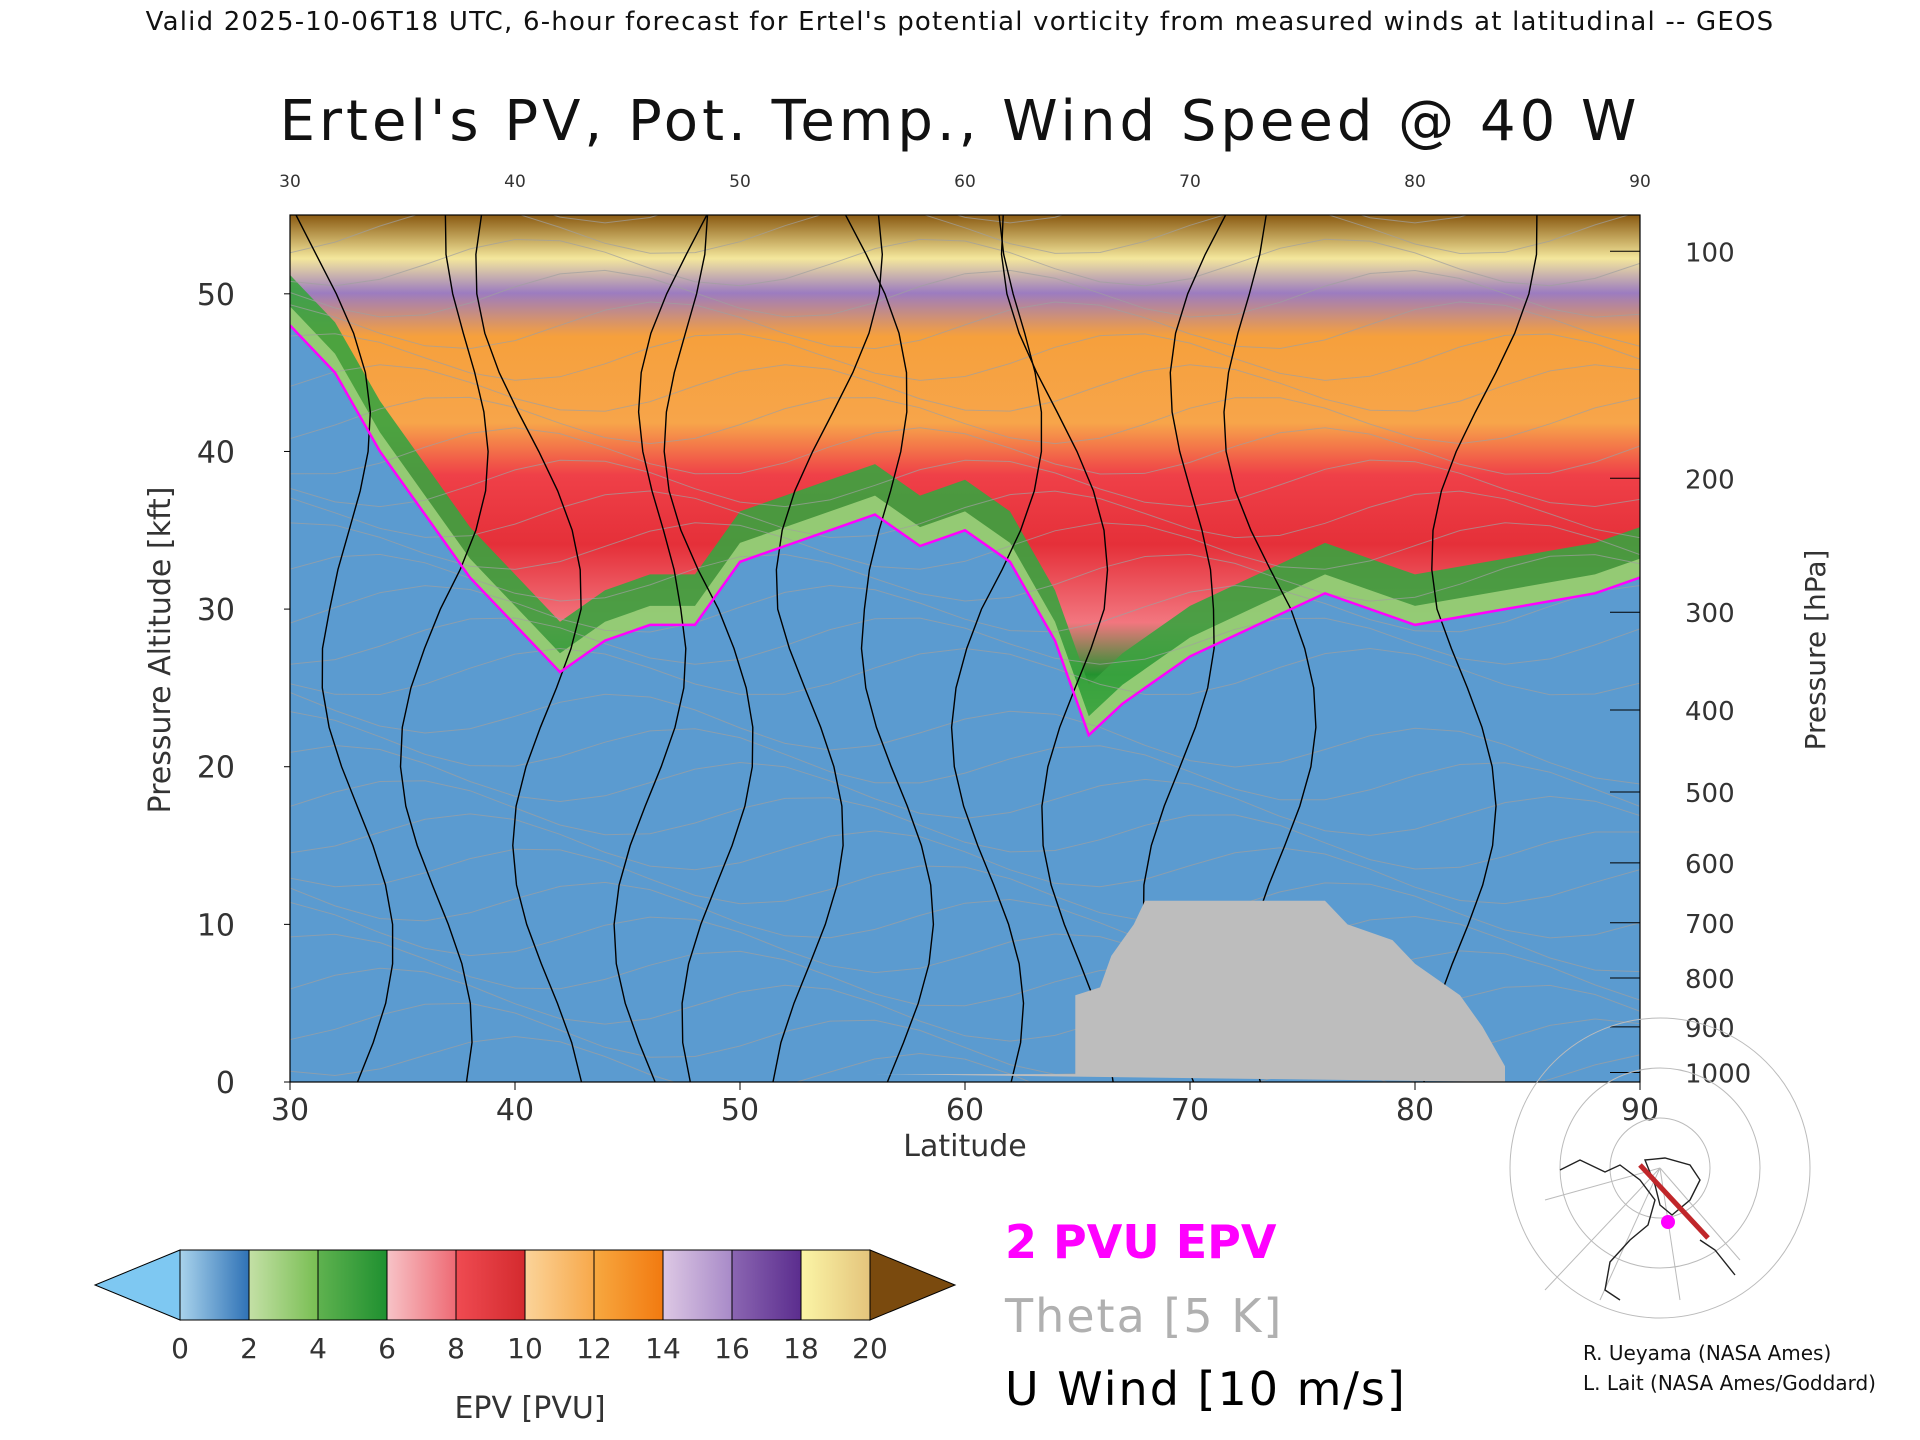 This screenshot has width=1920, height=1440. What do you see at coordinates (1190, 182) in the screenshot?
I see `x-tick-label-top: 70` at bounding box center [1190, 182].